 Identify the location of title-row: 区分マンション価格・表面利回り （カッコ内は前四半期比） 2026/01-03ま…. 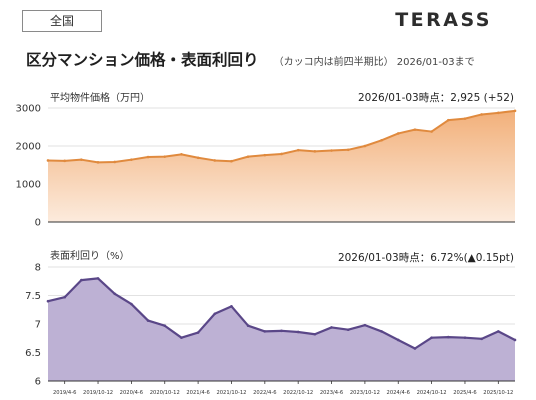
(250, 59).